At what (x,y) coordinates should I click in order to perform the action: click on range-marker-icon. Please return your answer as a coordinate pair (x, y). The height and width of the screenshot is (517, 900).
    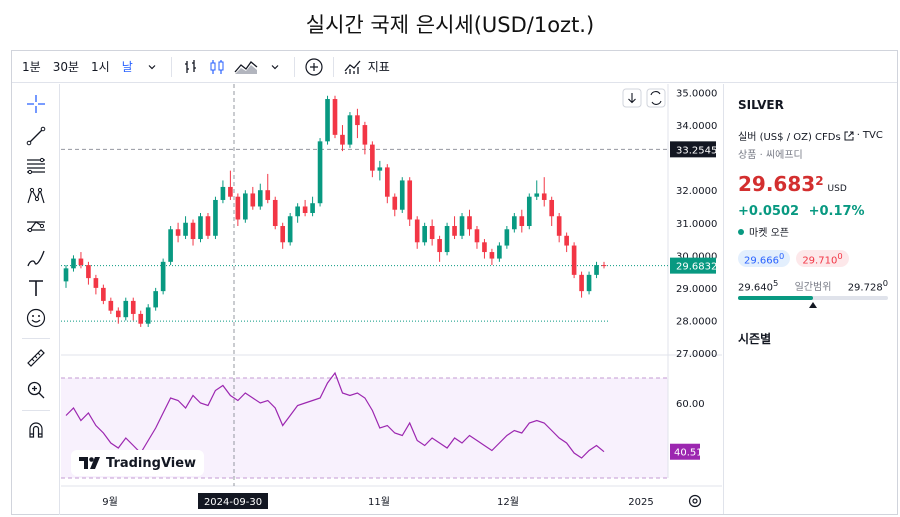
    Looking at the image, I should click on (813, 305).